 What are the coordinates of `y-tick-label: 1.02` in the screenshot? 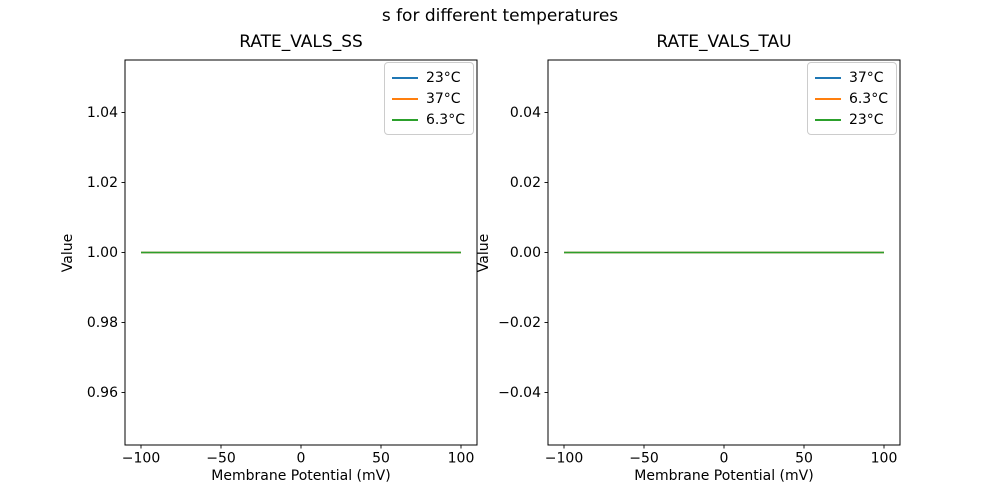 It's located at (102, 183).